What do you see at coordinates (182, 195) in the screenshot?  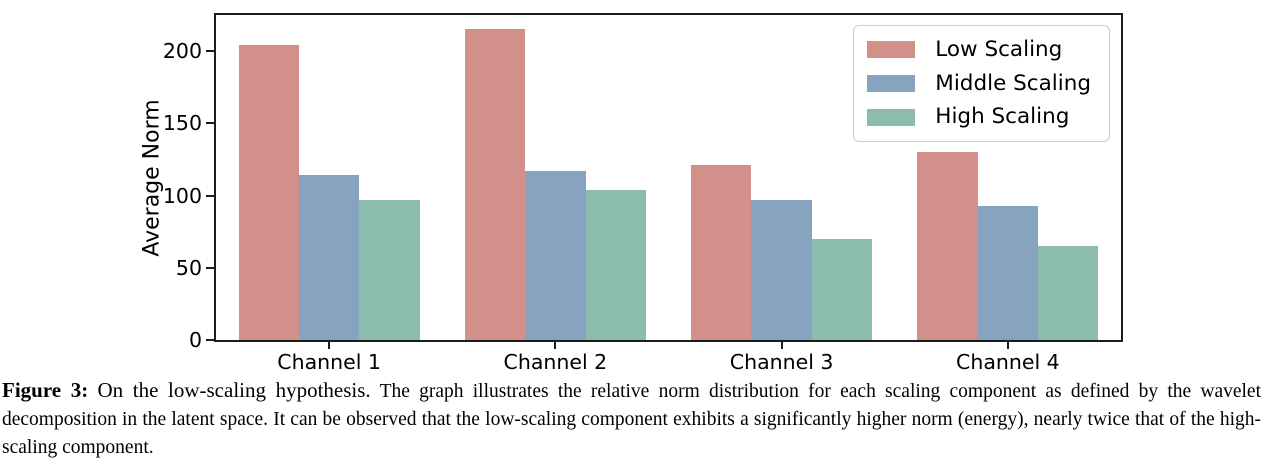 I see `y-tick-label-100: 100` at bounding box center [182, 195].